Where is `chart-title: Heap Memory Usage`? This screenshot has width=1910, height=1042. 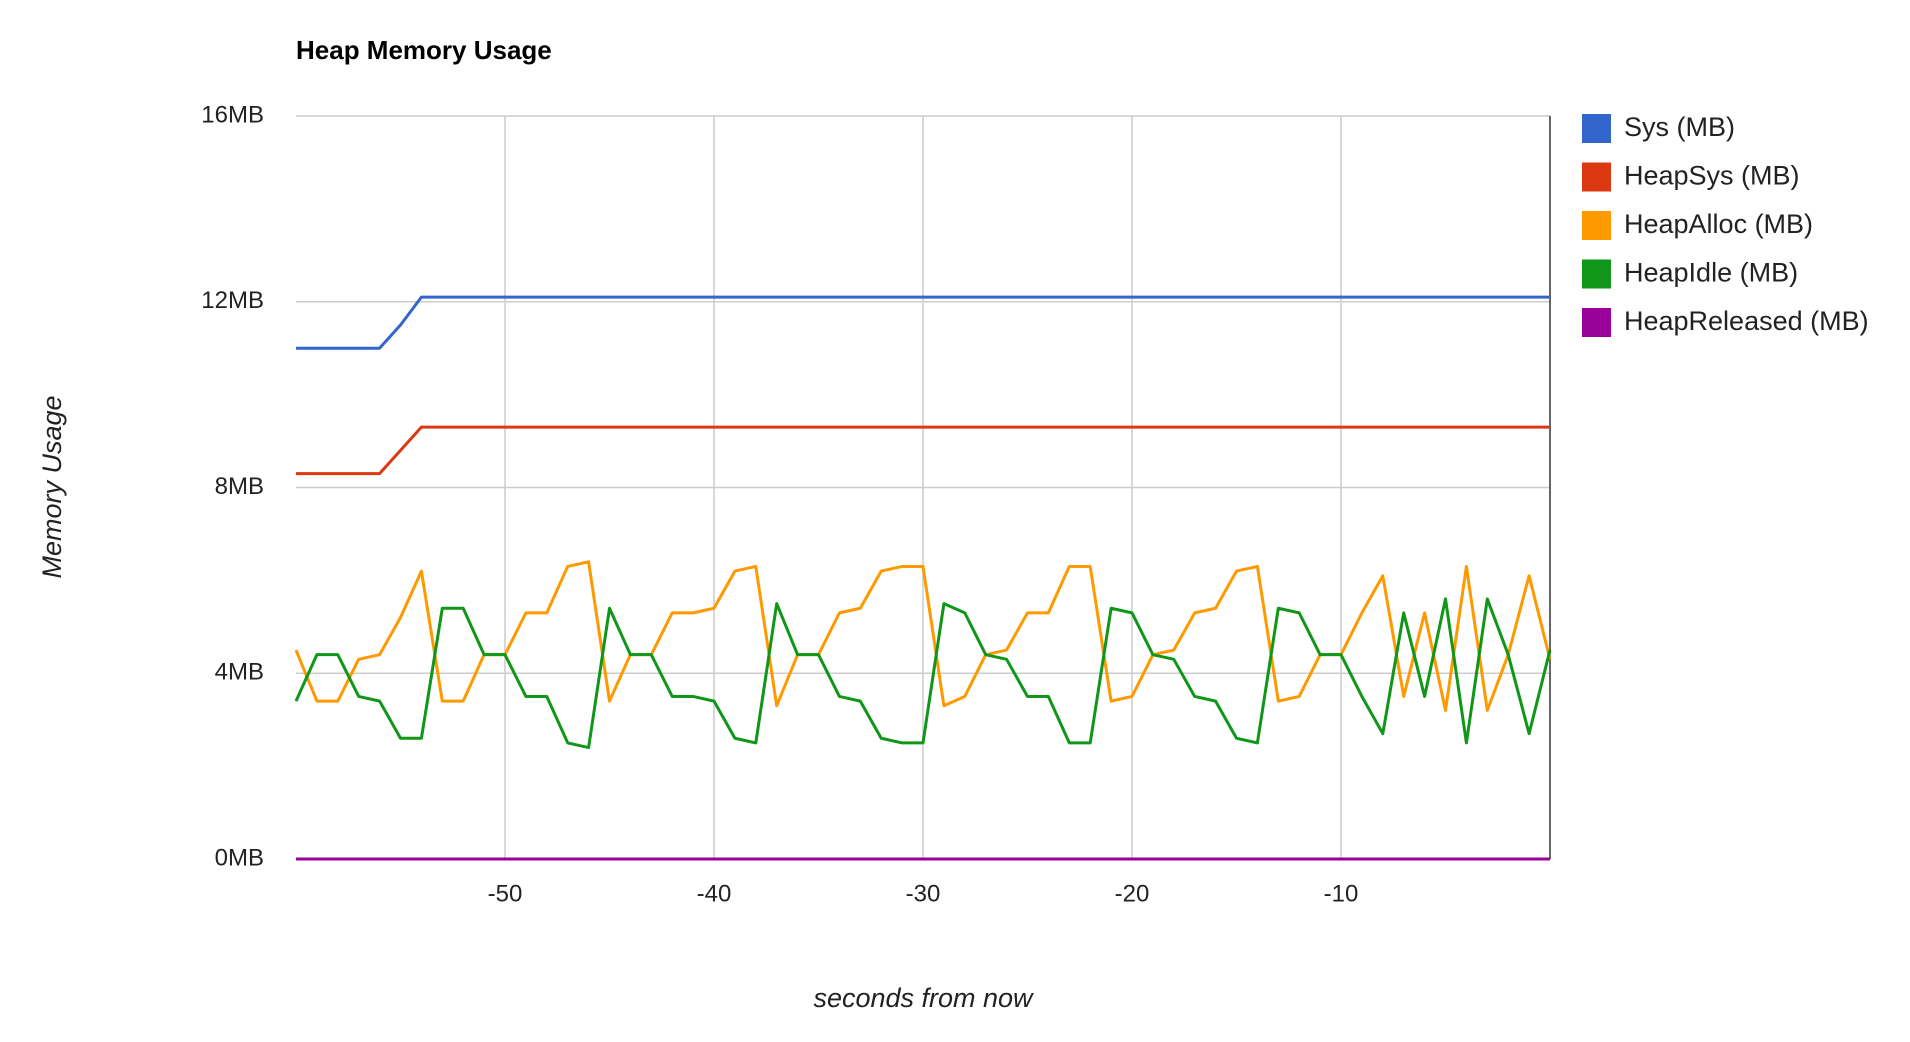
chart-title: Heap Memory Usage is located at coordinates (424, 50).